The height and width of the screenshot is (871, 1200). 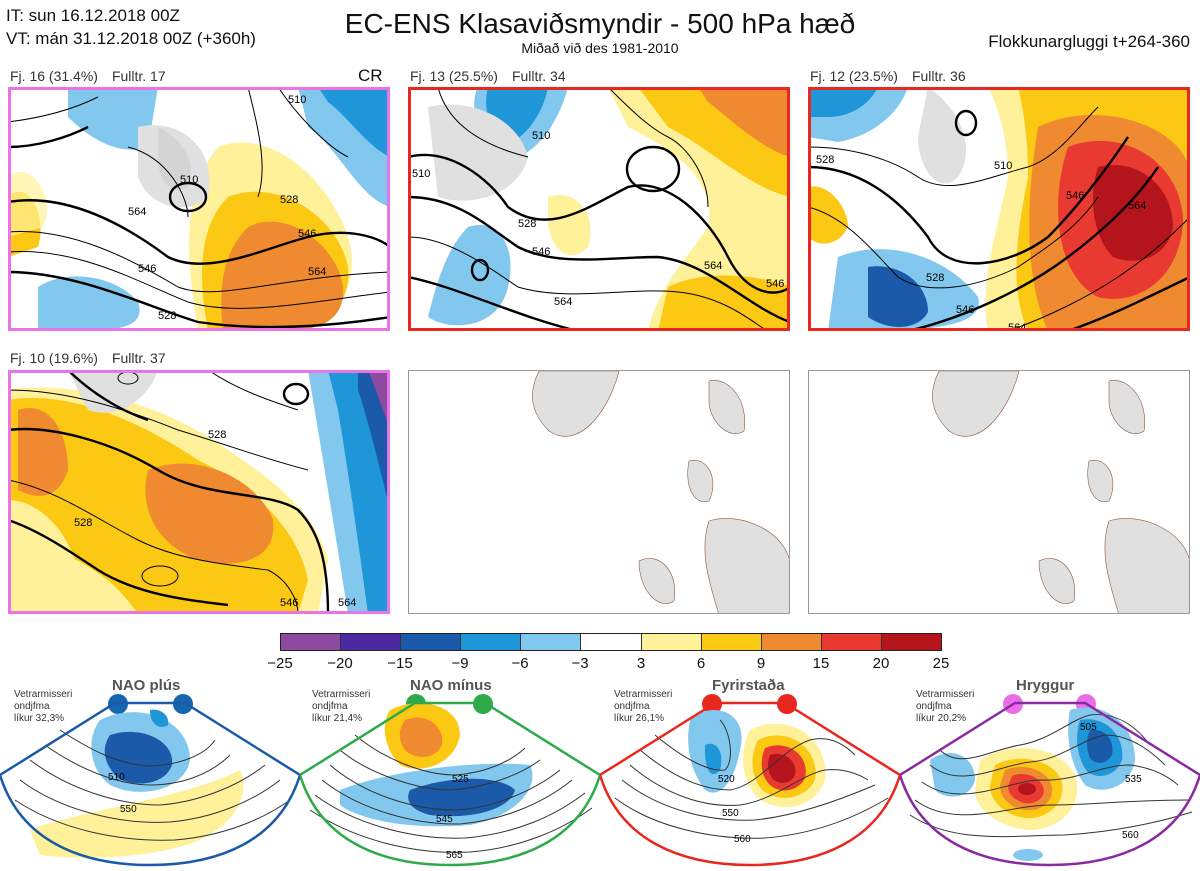 What do you see at coordinates (726, 779) in the screenshot?
I see `contour-label: 520` at bounding box center [726, 779].